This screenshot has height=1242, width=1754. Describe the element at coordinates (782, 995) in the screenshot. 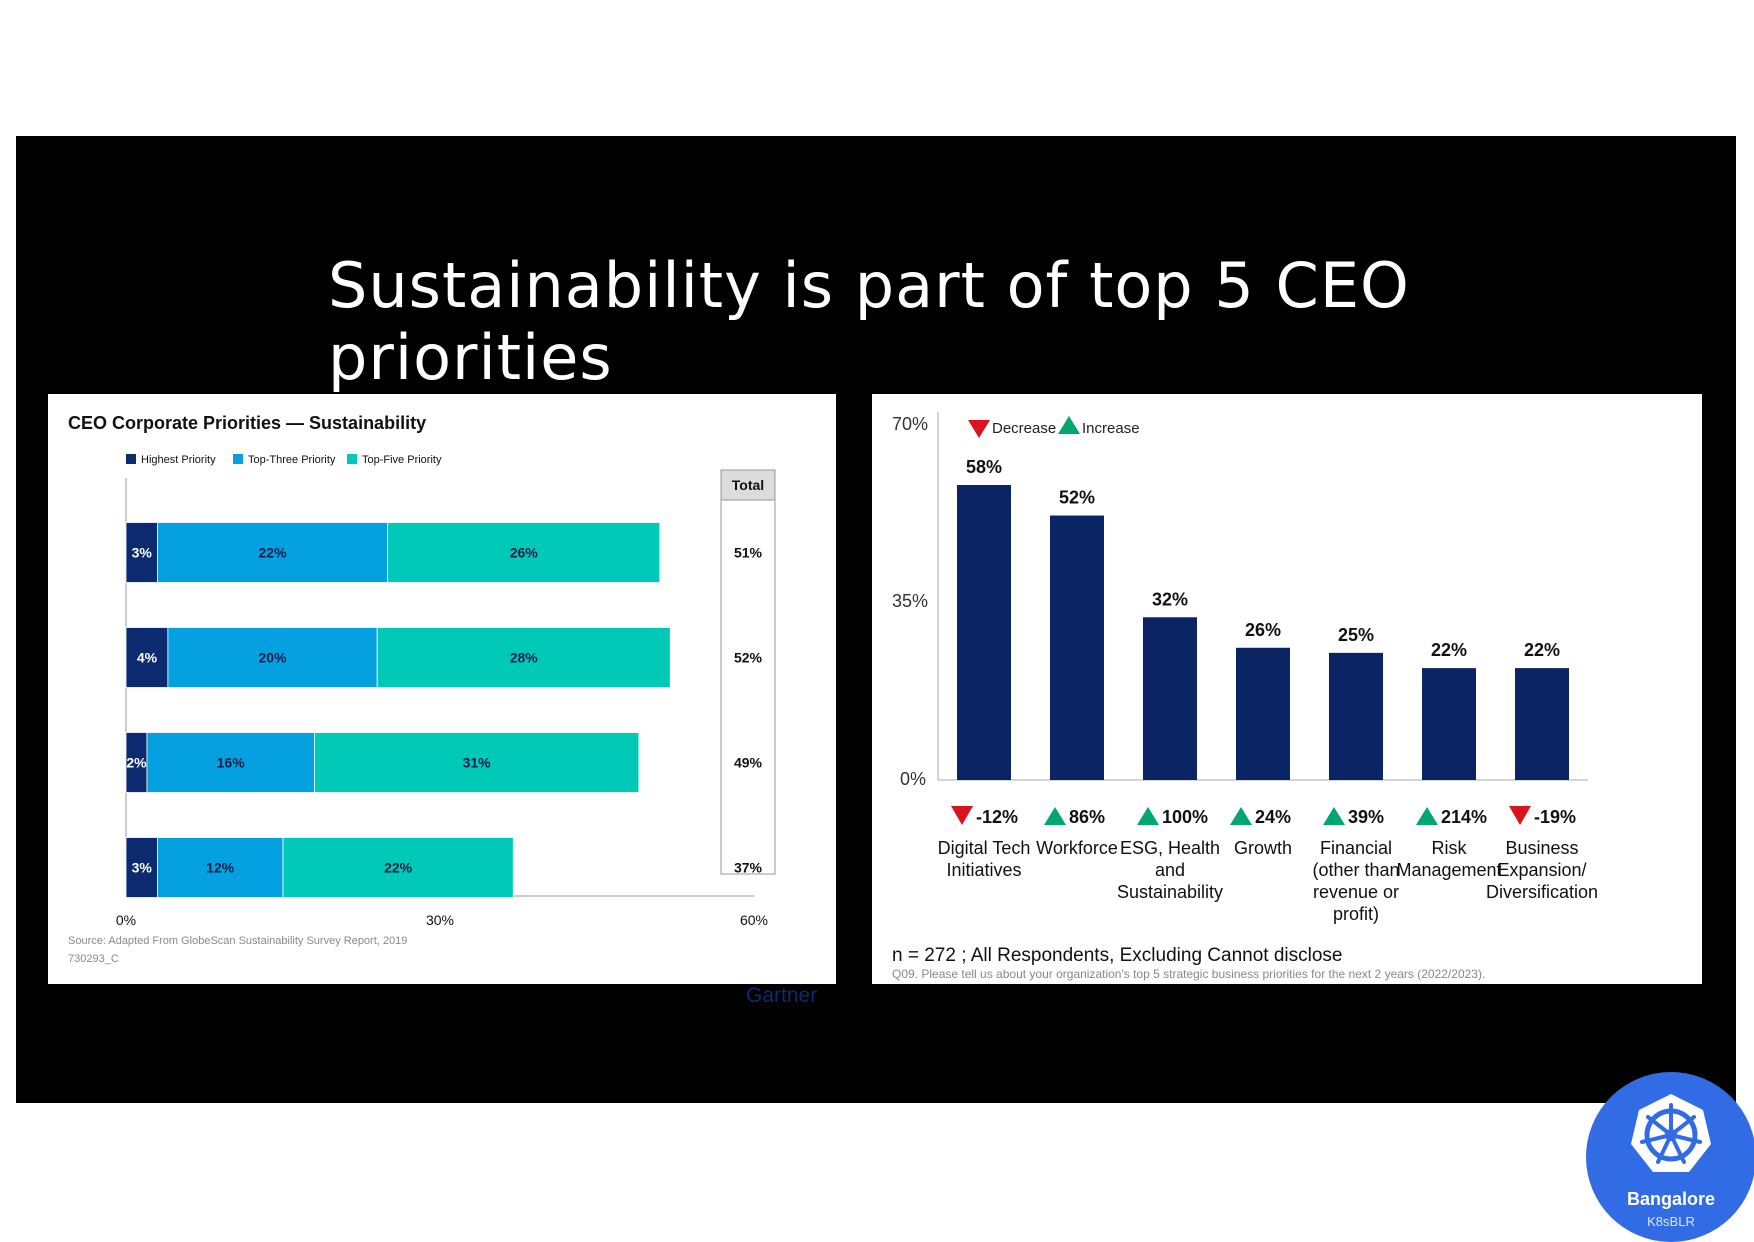

I see `gartner-logo: Gartner` at that location.